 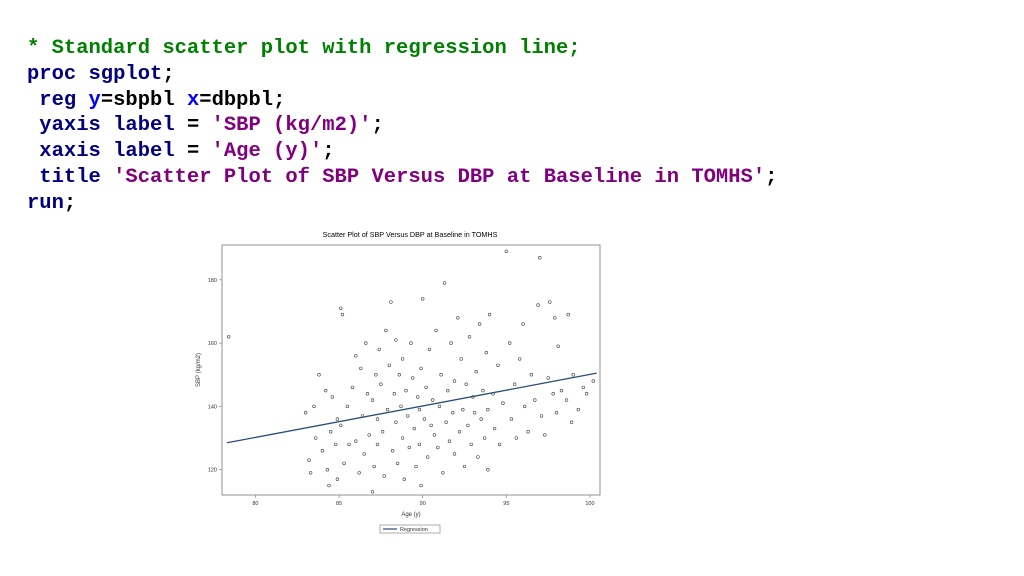 What do you see at coordinates (212, 281) in the screenshot?
I see `y-tick-label: 180` at bounding box center [212, 281].